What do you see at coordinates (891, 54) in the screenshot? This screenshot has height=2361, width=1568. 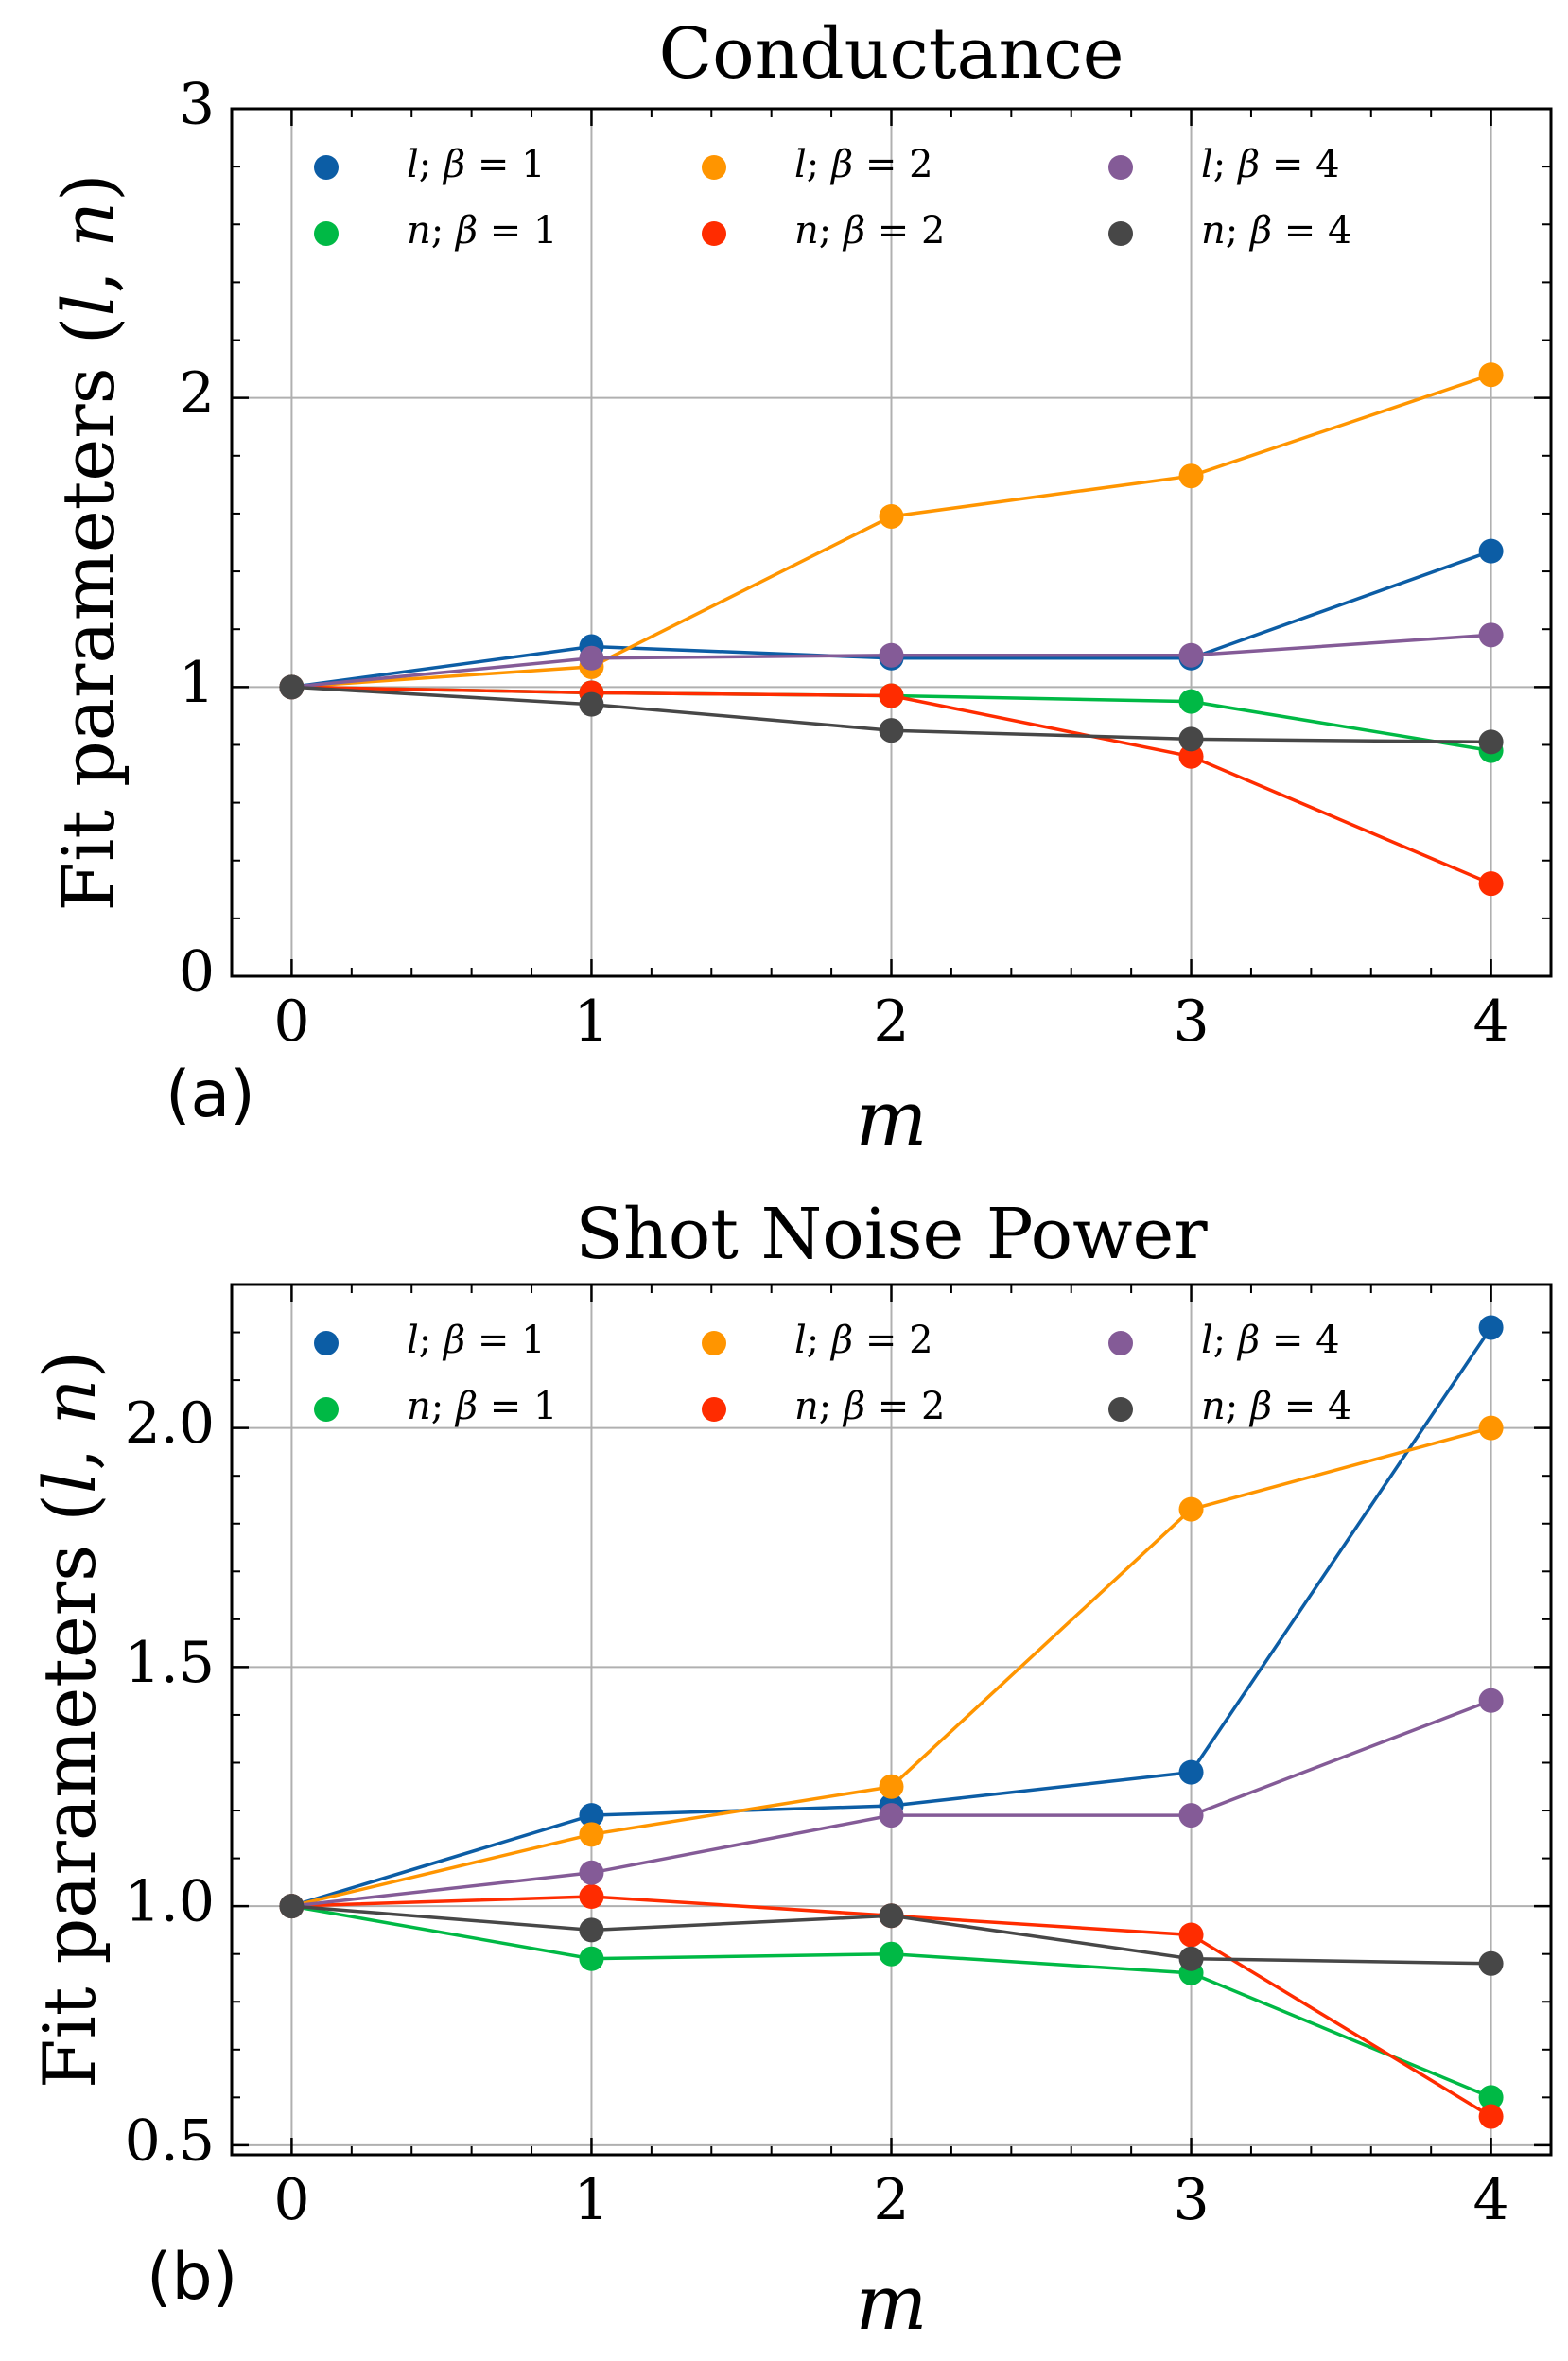 I see `chart-title: Conductance` at bounding box center [891, 54].